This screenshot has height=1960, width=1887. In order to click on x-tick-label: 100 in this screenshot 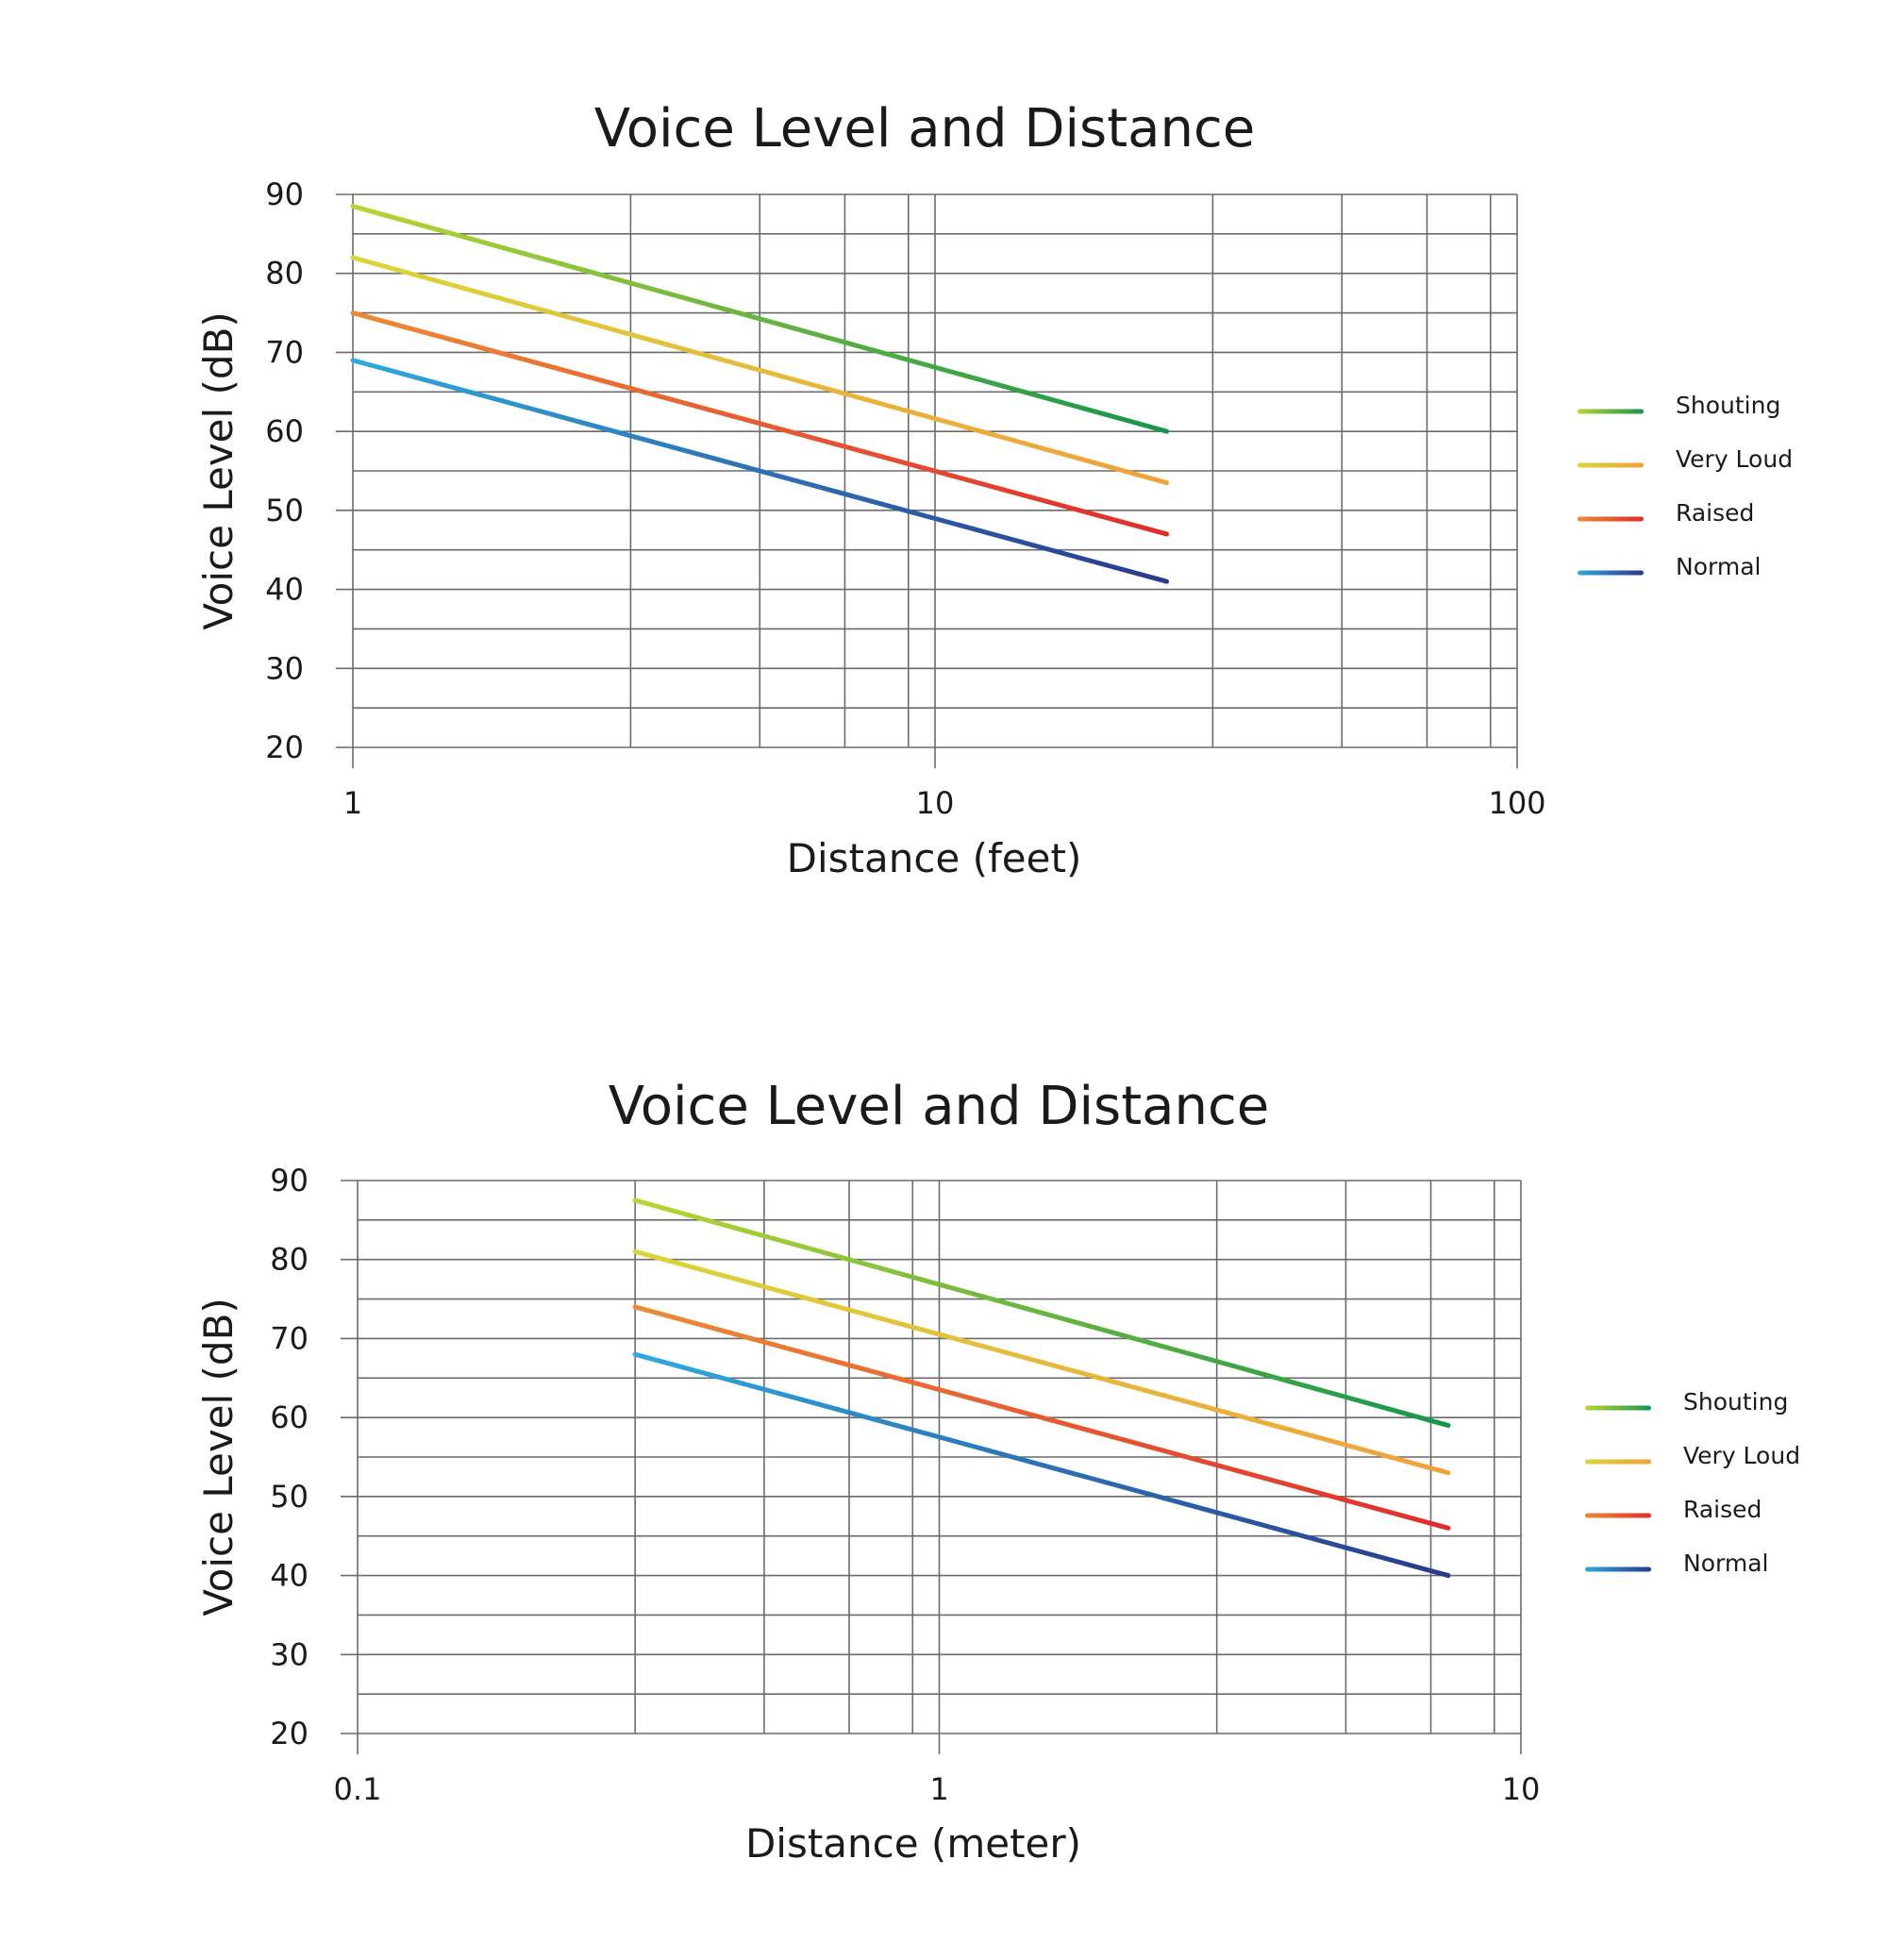, I will do `click(1516, 803)`.